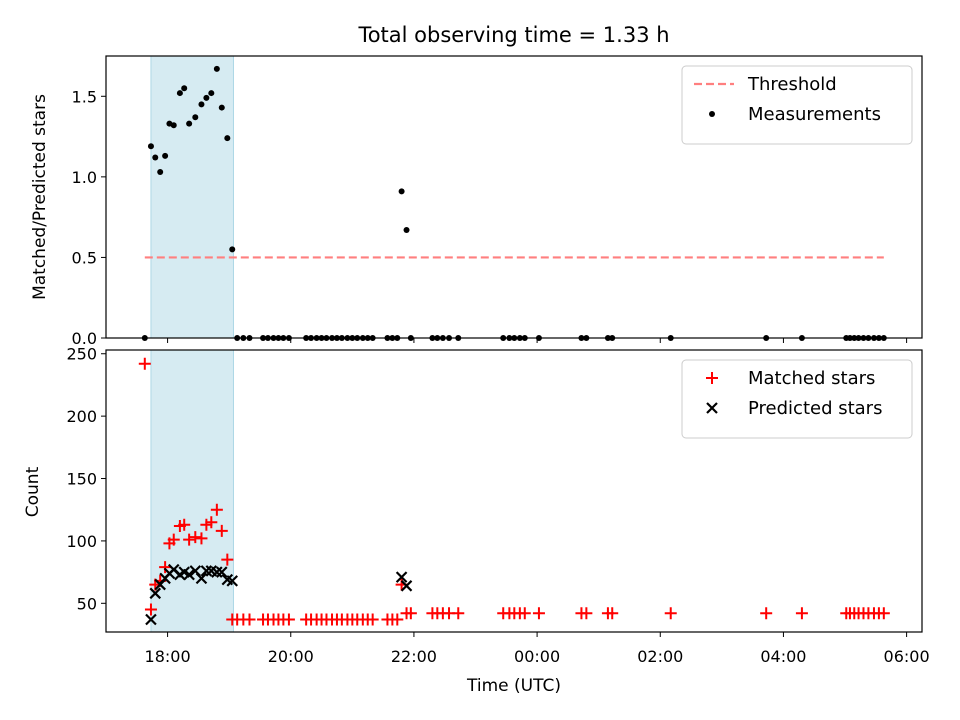  Describe the element at coordinates (192, 491) in the screenshot. I see `bottom-highlight-span` at that location.